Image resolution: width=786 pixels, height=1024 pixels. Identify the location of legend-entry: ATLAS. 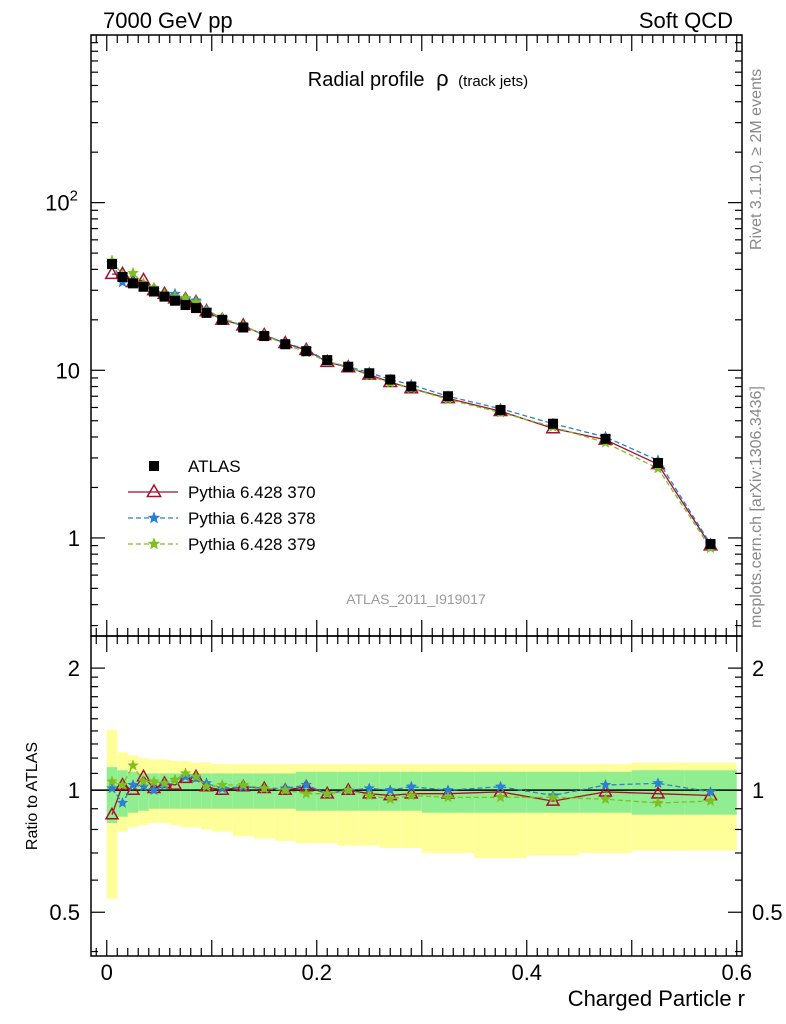
(195, 466).